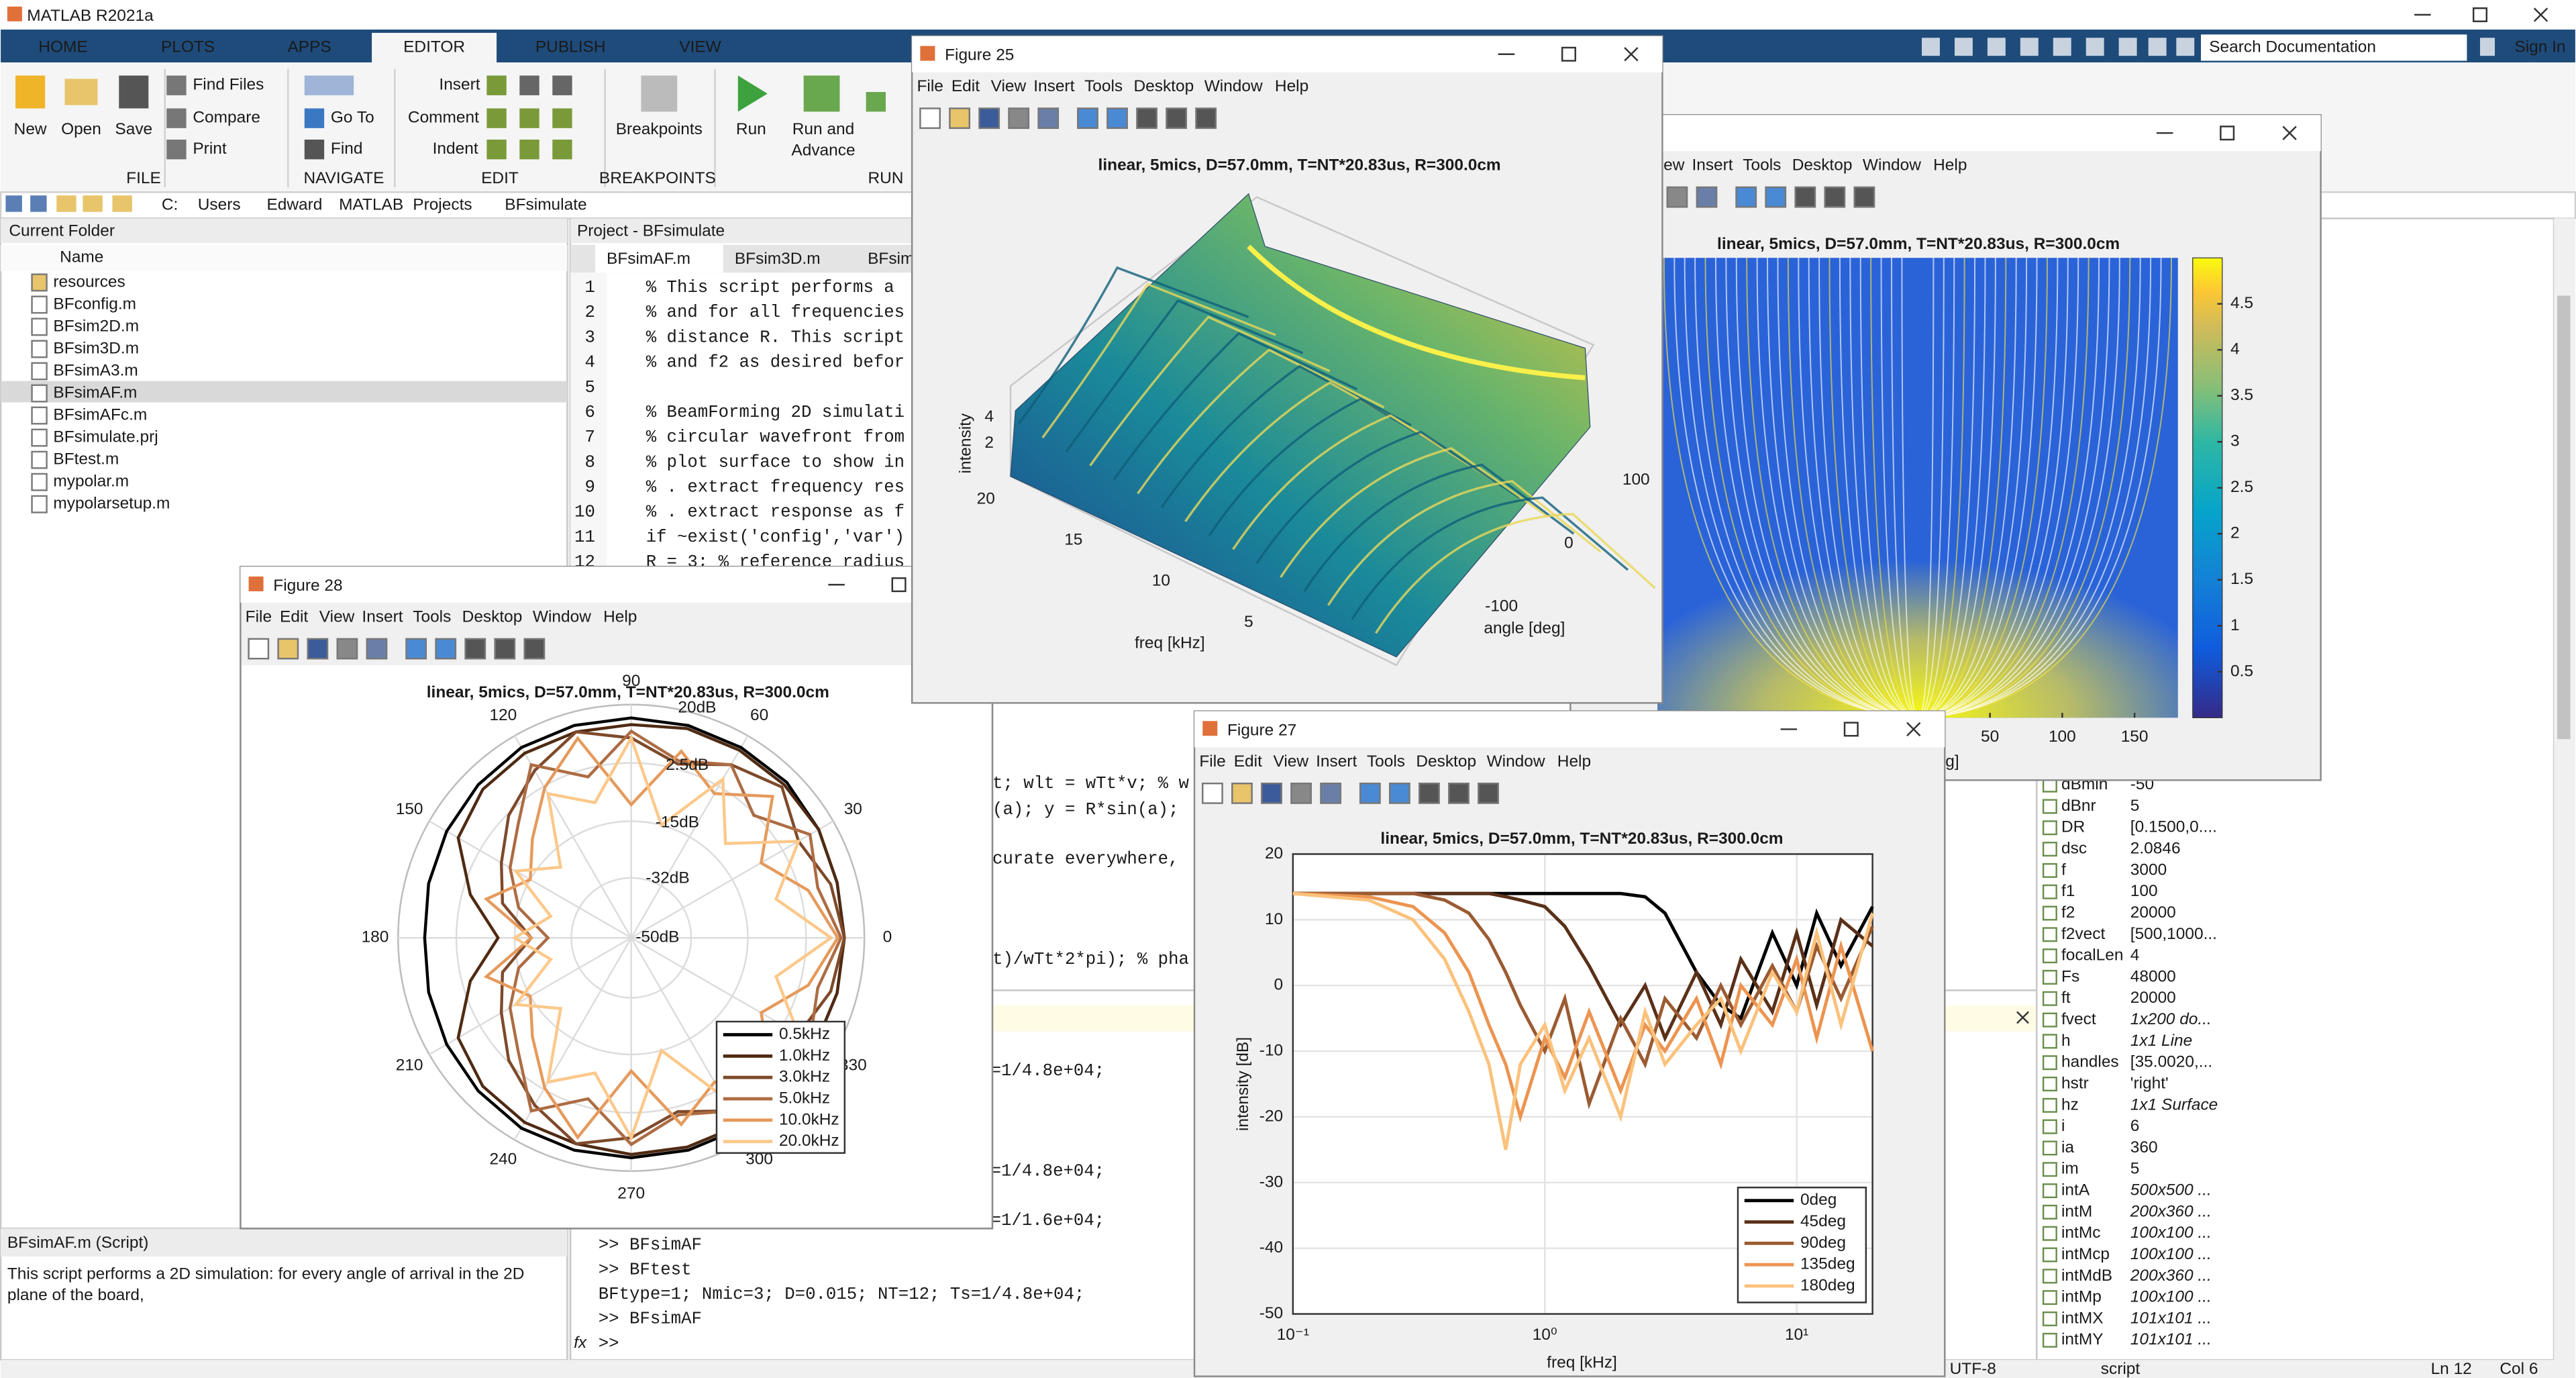  I want to click on editor-tab: BFsim3D.m, so click(778, 259).